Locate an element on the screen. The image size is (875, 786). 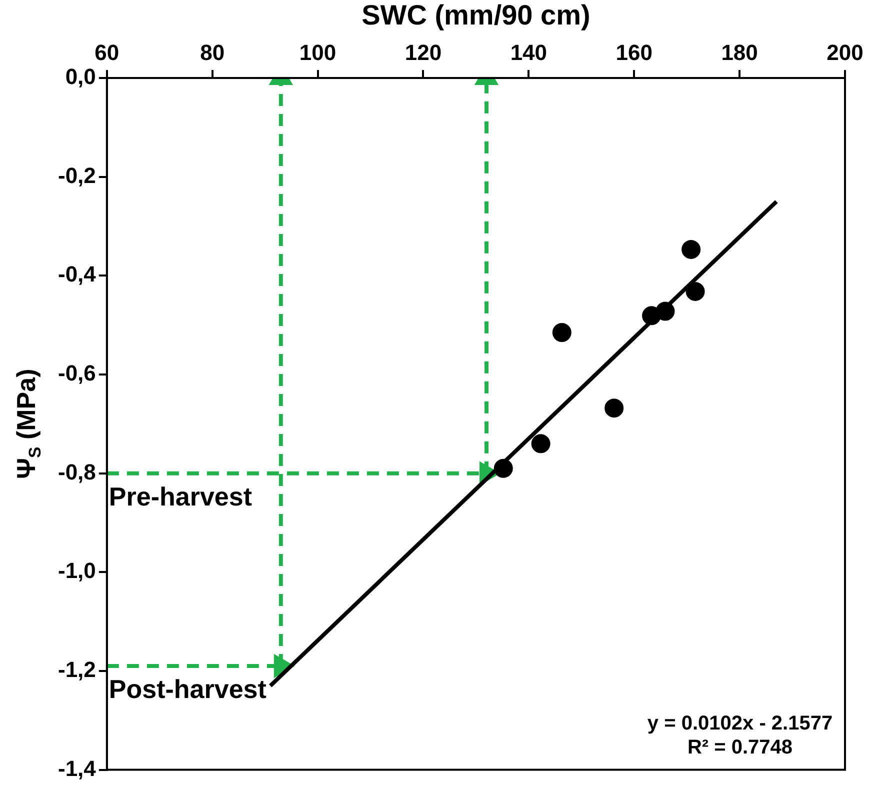
x-tick-label: 180 is located at coordinates (739, 52).